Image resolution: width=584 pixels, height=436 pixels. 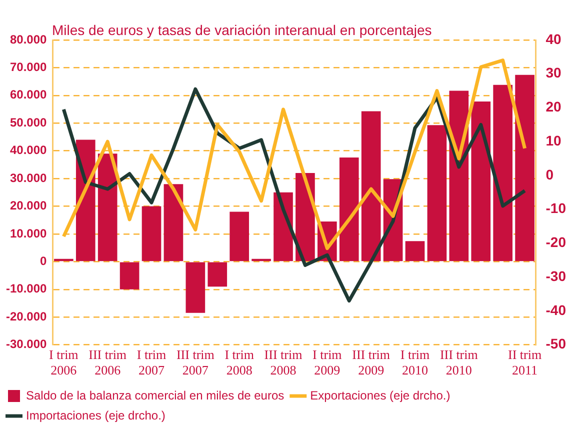 I want to click on y2-tick-label: 10, so click(x=554, y=140).